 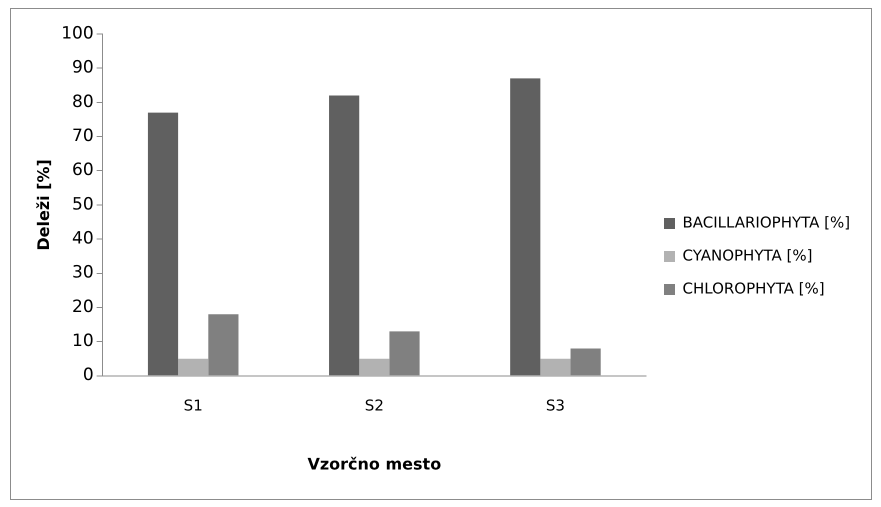 What do you see at coordinates (83, 136) in the screenshot?
I see `y-tick-label: 70` at bounding box center [83, 136].